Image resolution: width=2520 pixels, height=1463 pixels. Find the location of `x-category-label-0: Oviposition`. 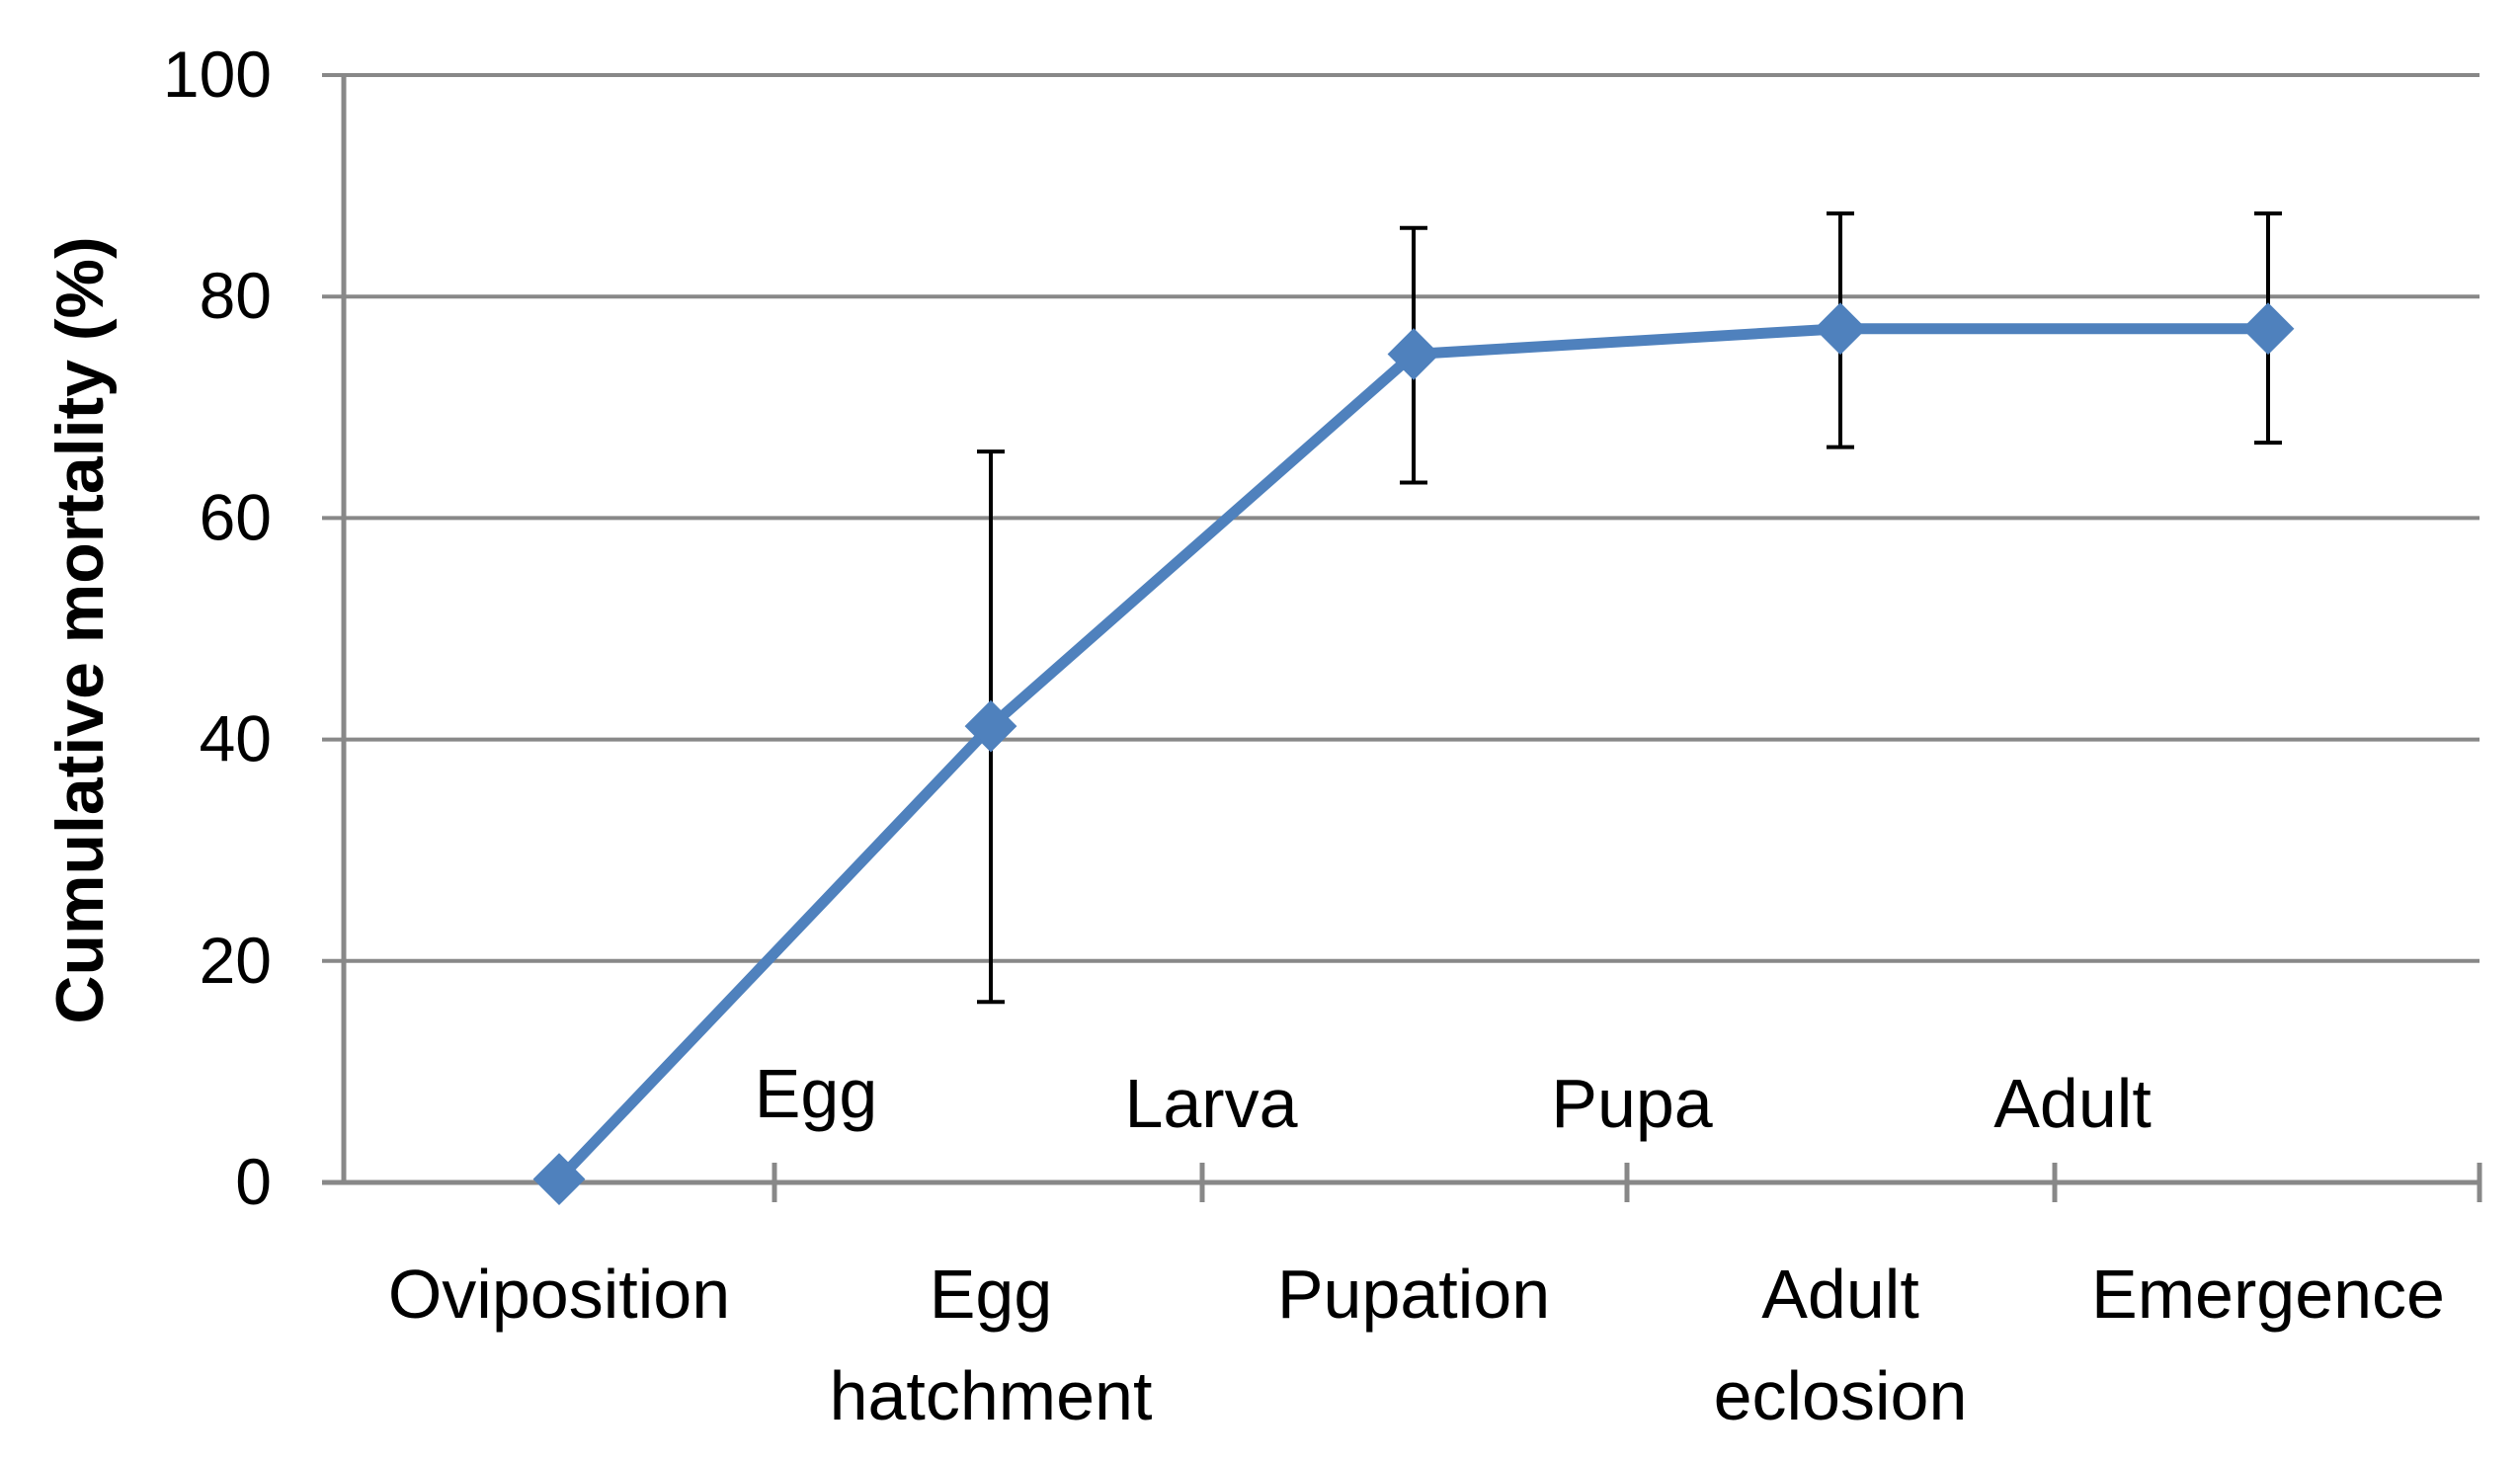

x-category-label-0: Oviposition is located at coordinates (559, 1294).